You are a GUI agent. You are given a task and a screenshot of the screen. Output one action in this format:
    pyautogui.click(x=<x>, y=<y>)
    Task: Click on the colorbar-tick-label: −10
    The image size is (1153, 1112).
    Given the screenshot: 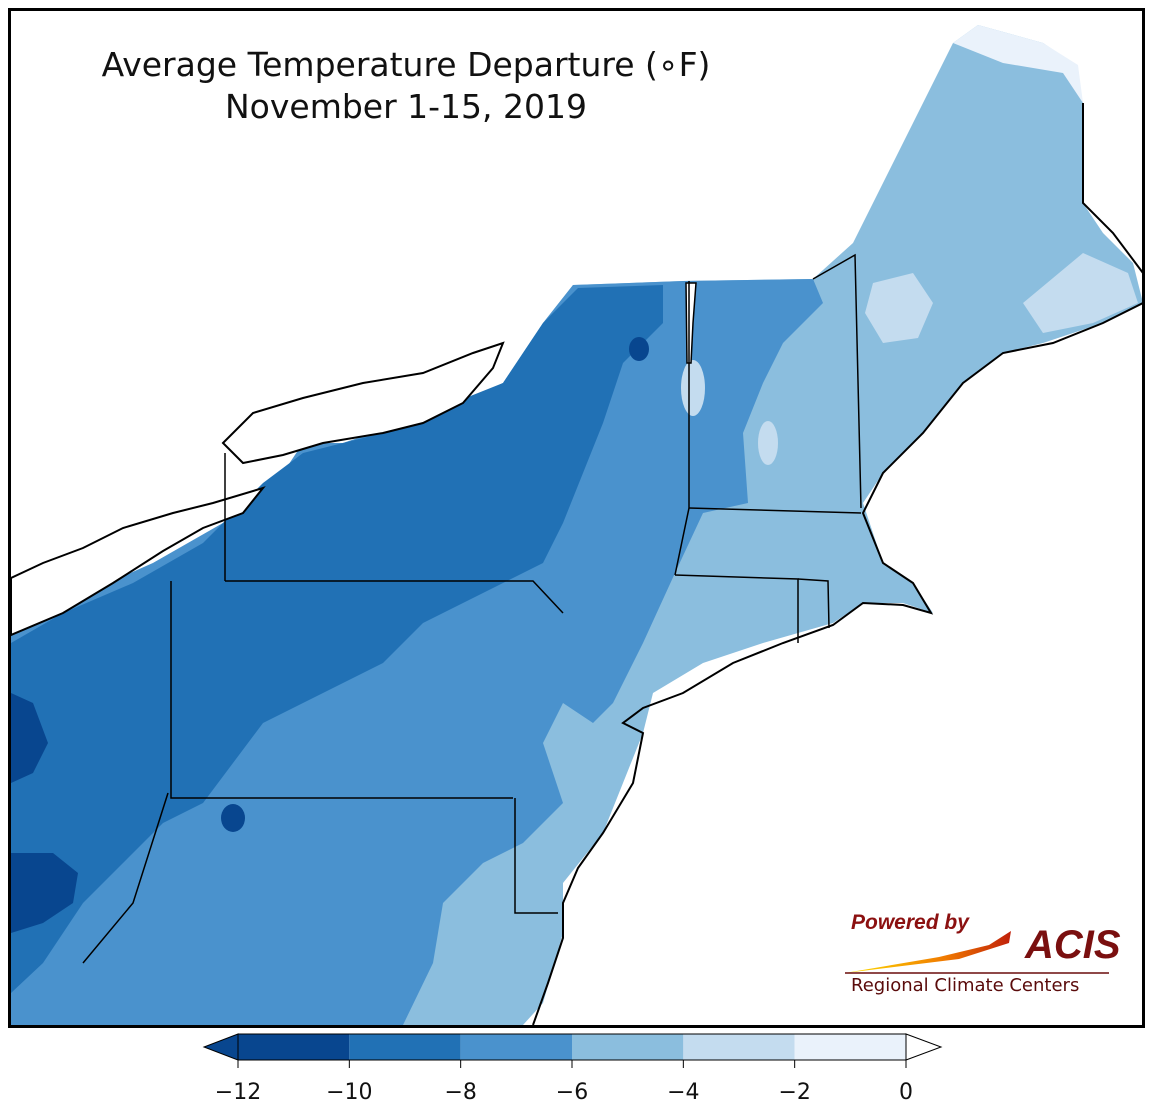 What is the action you would take?
    pyautogui.click(x=349, y=1092)
    